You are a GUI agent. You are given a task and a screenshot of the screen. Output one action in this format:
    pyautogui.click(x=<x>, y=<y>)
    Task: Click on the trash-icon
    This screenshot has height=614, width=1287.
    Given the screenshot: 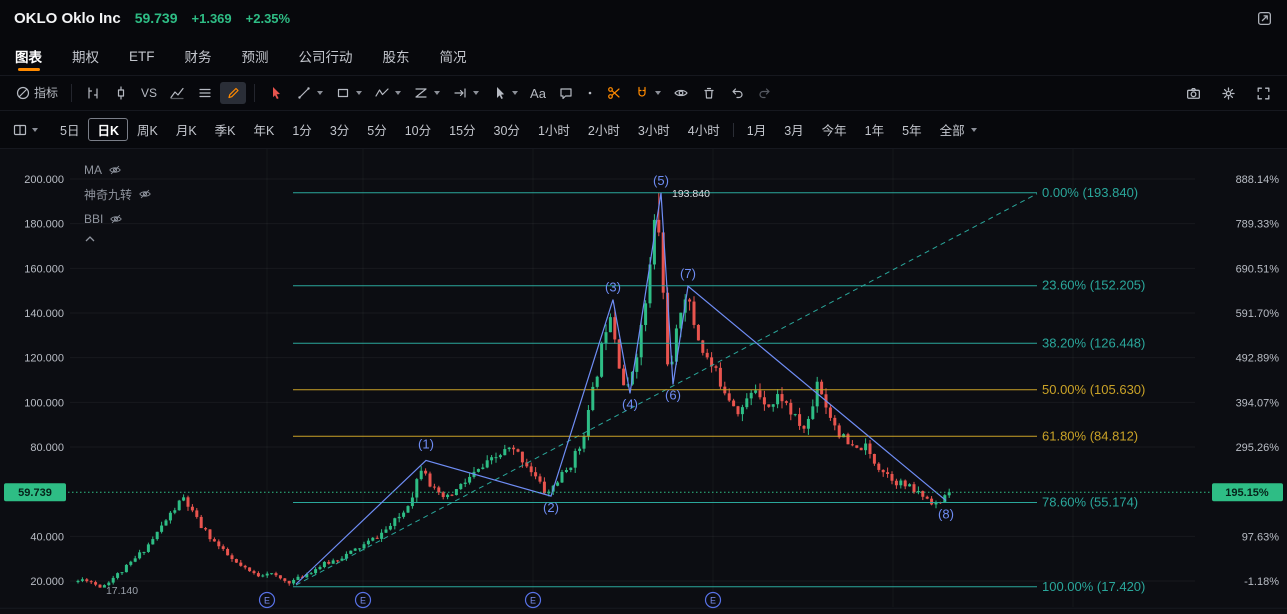 What is the action you would take?
    pyautogui.click(x=709, y=93)
    